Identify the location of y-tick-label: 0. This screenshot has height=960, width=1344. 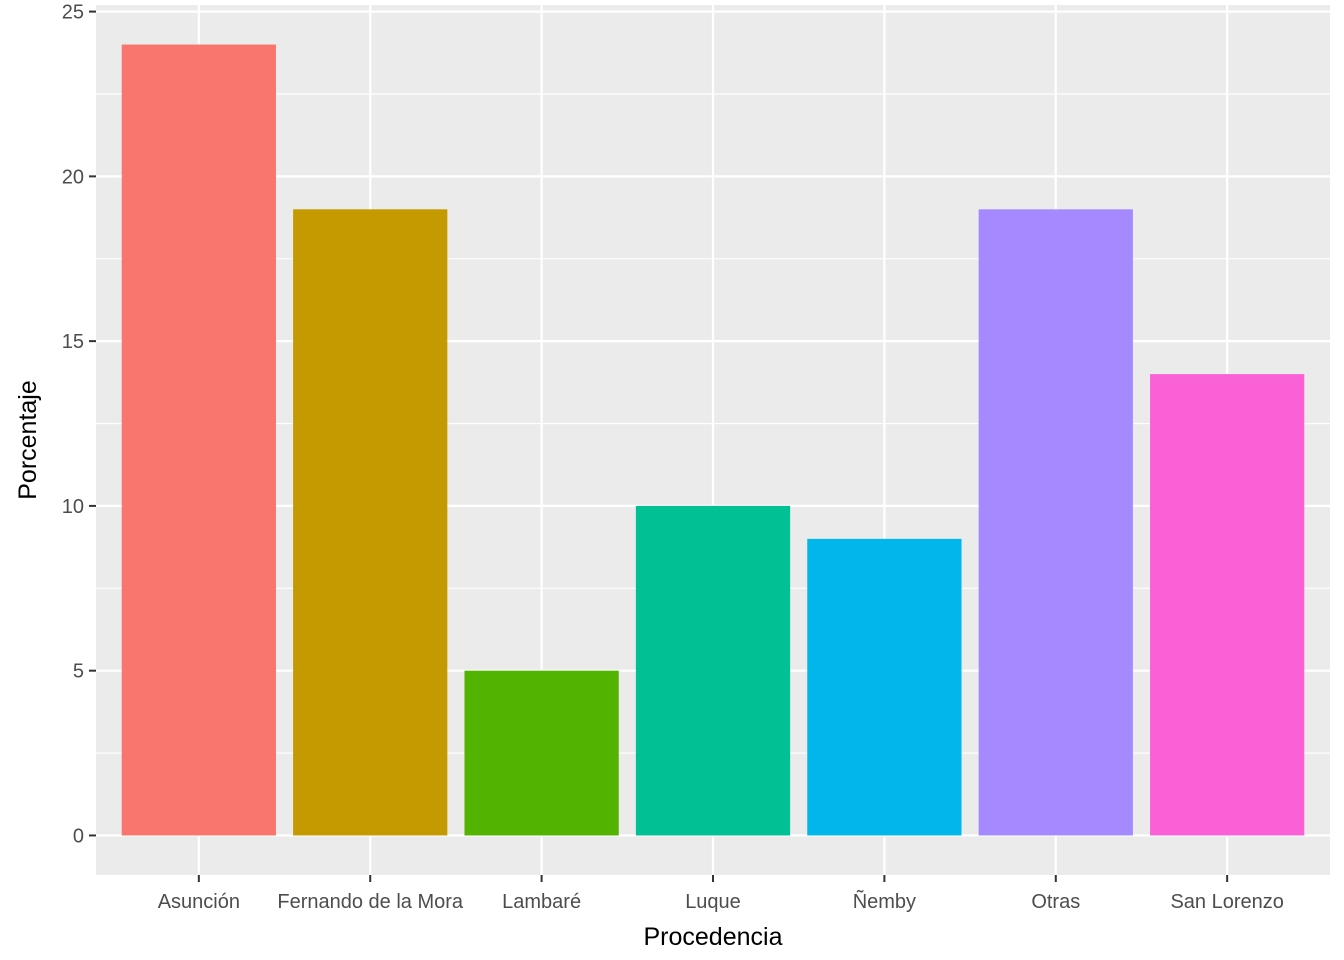
(78, 836).